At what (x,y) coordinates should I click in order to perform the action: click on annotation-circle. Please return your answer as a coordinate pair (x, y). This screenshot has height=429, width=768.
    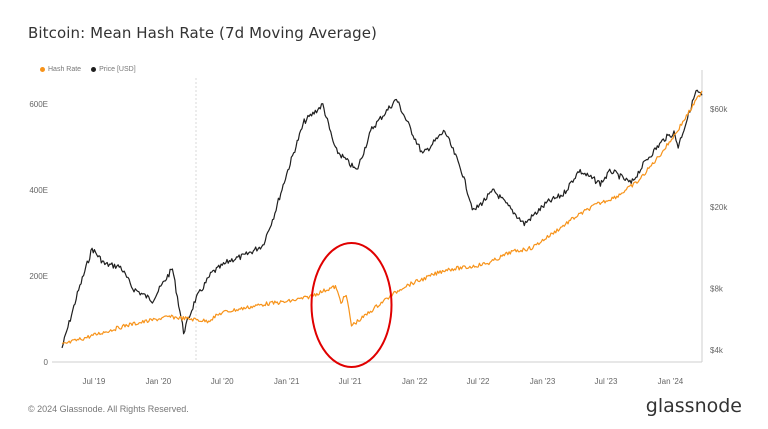
    Looking at the image, I should click on (351, 305).